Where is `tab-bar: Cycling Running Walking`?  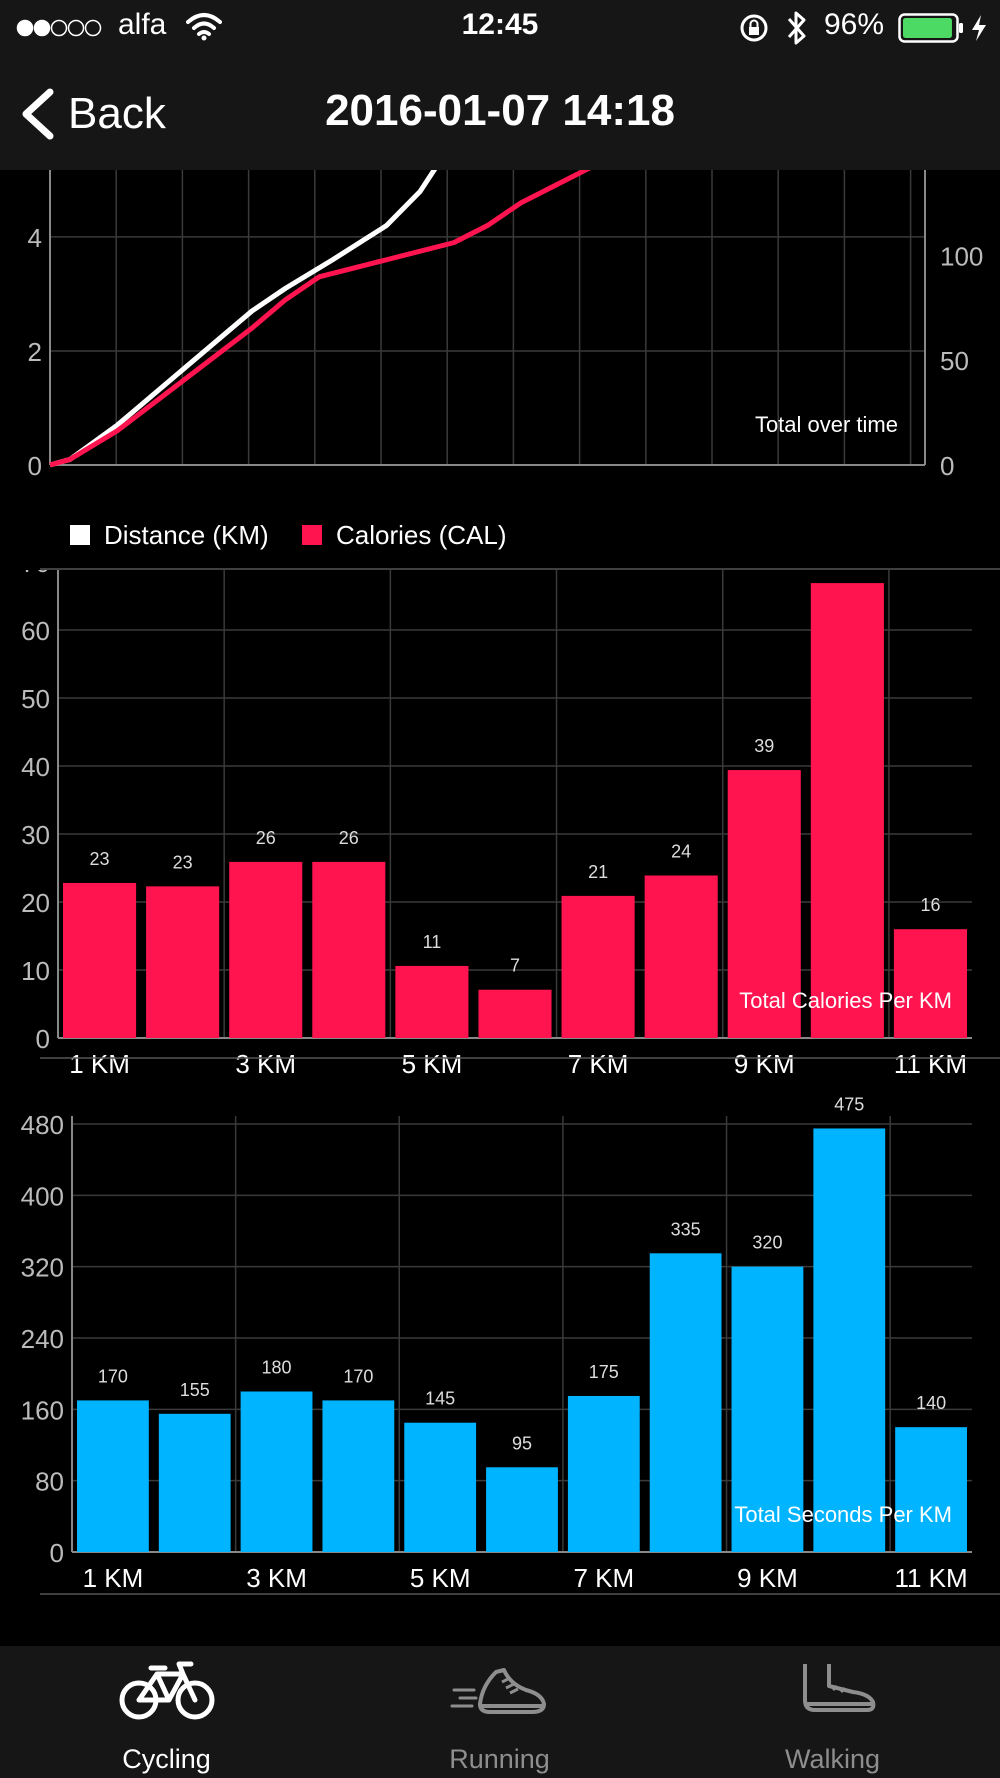
tab-bar: Cycling Running Walking is located at coordinates (500, 1712).